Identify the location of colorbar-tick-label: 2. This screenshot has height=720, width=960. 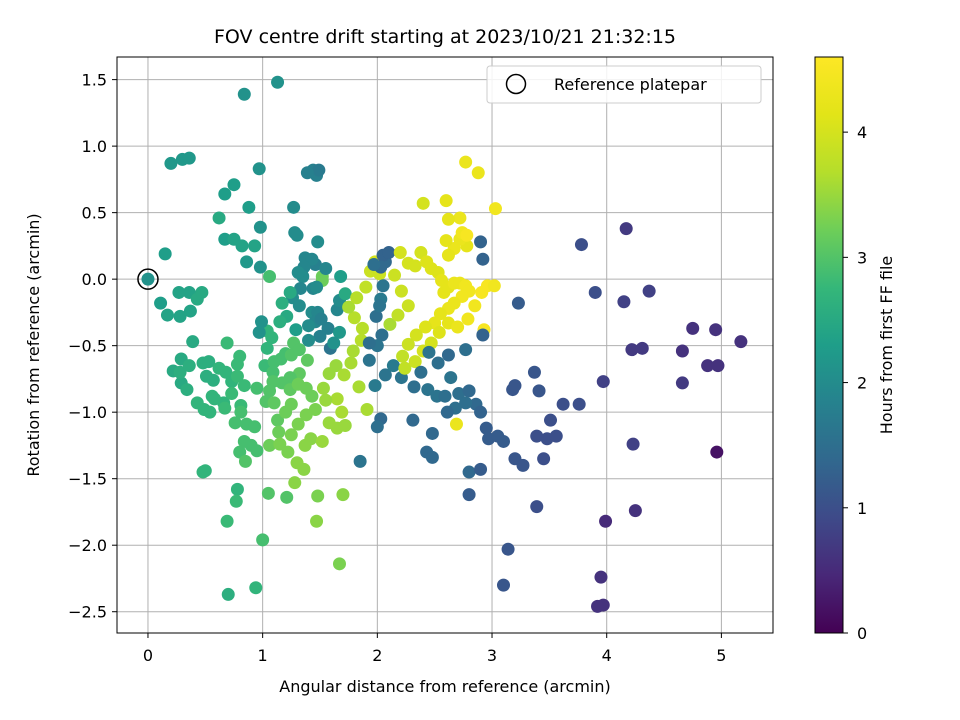
(862, 383).